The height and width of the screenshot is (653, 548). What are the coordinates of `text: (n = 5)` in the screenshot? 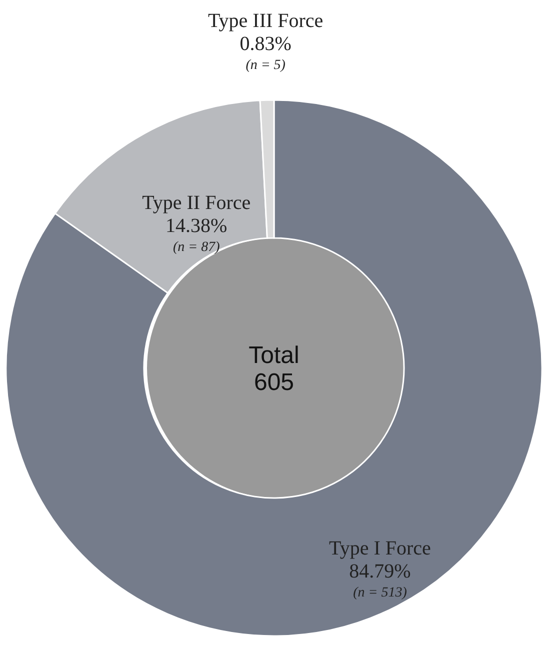 It's located at (266, 66).